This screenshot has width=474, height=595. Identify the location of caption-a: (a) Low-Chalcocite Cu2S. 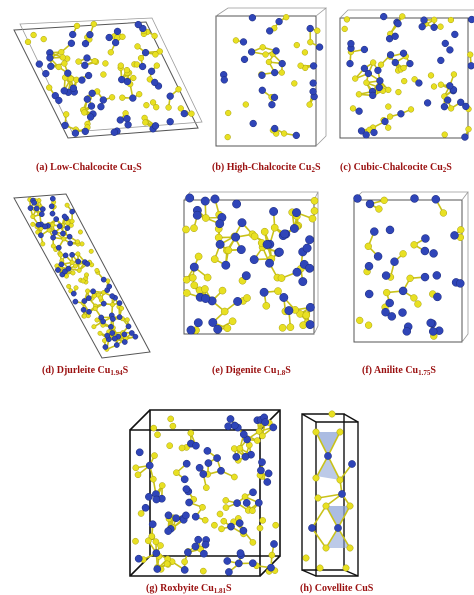
(89, 168).